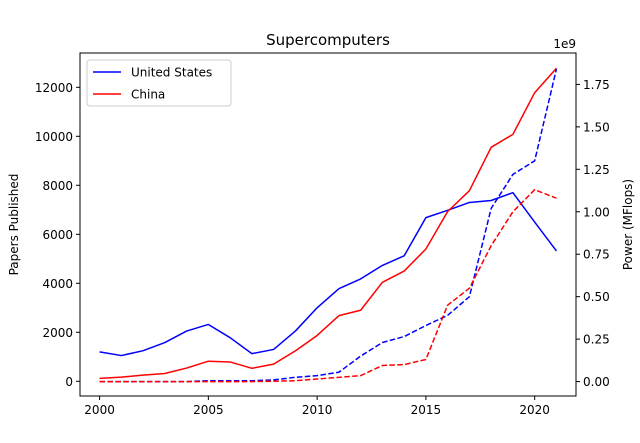 Image resolution: width=640 pixels, height=443 pixels. What do you see at coordinates (14, 225) in the screenshot?
I see `left-axis-label: Papers Published` at bounding box center [14, 225].